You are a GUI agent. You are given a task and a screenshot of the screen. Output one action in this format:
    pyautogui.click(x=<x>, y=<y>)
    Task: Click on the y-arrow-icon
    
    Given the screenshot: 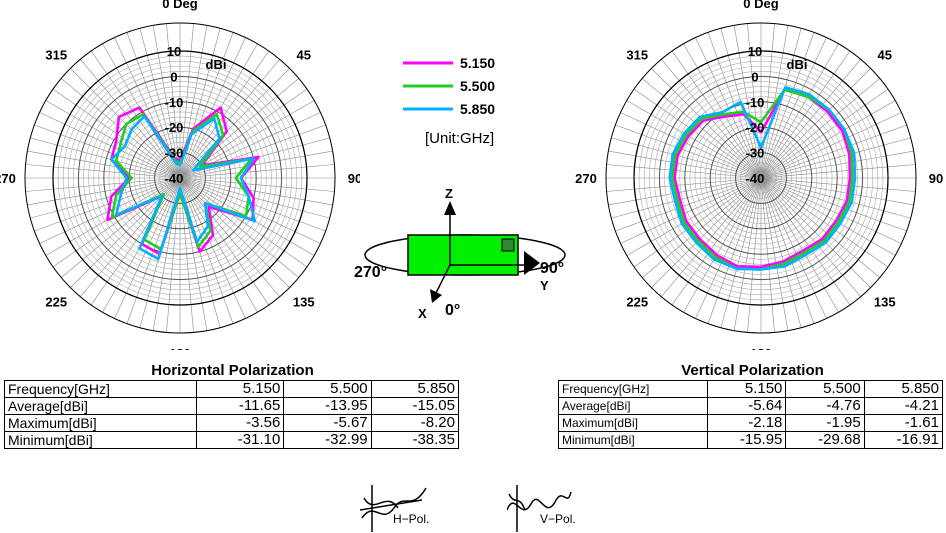 What is the action you would take?
    pyautogui.click(x=532, y=263)
    